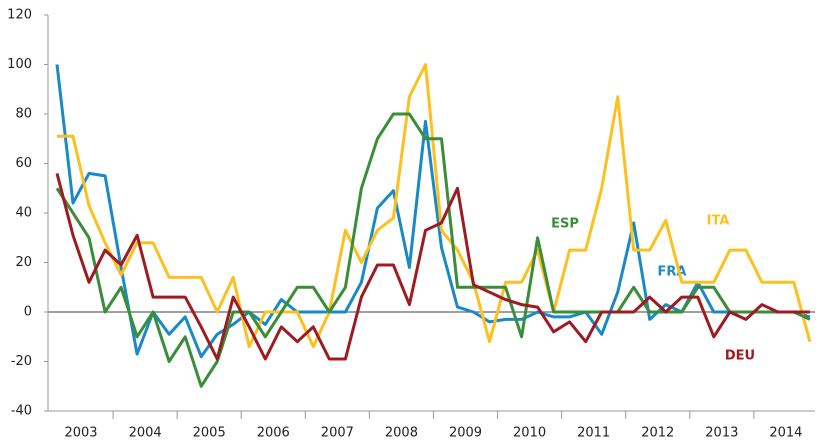 The height and width of the screenshot is (443, 821). Describe the element at coordinates (209, 433) in the screenshot. I see `x-tick-label: 2005` at that location.